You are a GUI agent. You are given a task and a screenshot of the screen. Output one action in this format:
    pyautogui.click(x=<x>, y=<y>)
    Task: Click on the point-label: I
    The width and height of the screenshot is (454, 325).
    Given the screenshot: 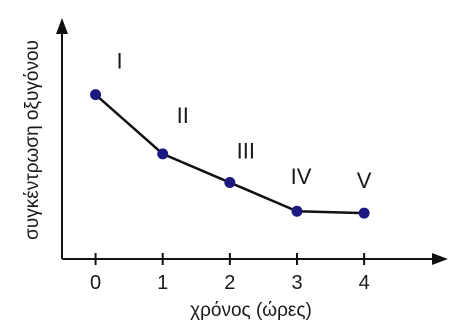 What is the action you would take?
    pyautogui.click(x=120, y=61)
    